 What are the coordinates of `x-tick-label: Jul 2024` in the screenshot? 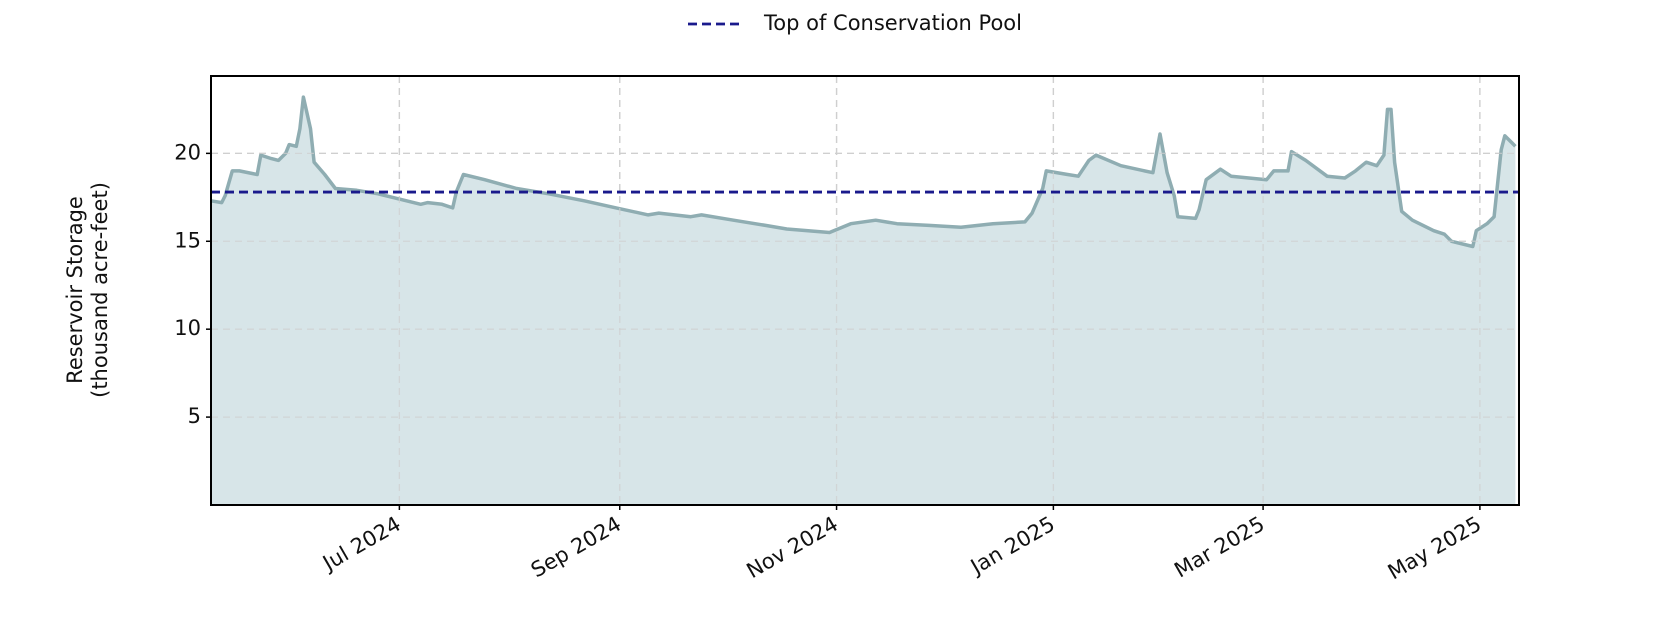 It's located at (361, 544).